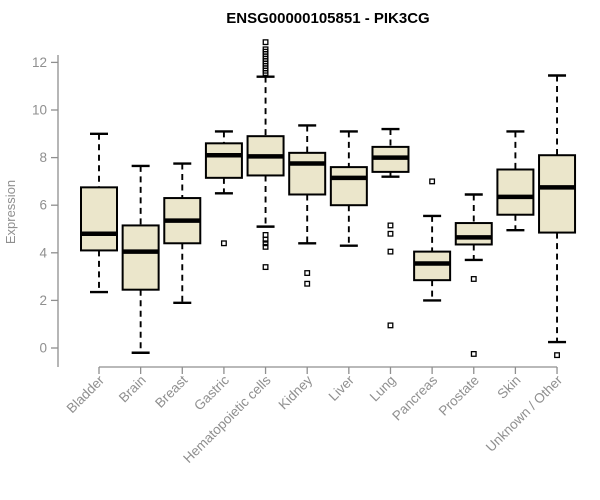 This screenshot has width=600, height=500. I want to click on x-category-label-skin: Skin, so click(508, 387).